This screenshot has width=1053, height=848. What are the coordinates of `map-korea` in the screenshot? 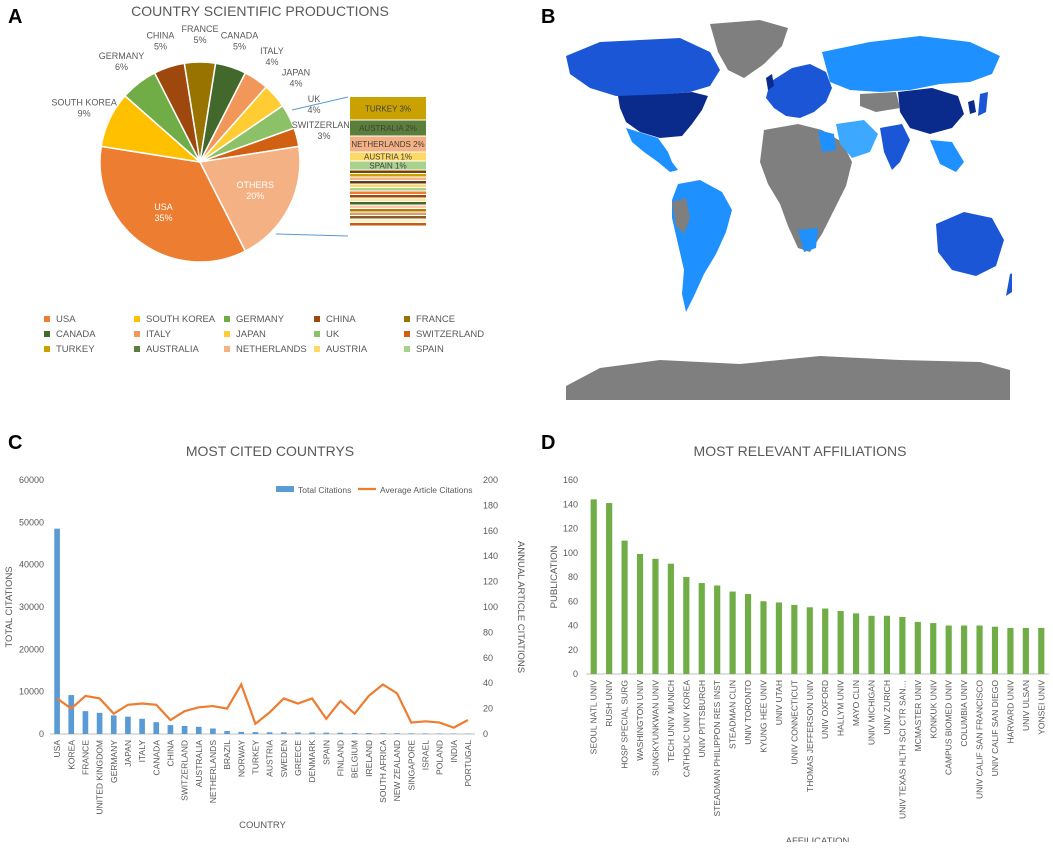 It's located at (972, 107).